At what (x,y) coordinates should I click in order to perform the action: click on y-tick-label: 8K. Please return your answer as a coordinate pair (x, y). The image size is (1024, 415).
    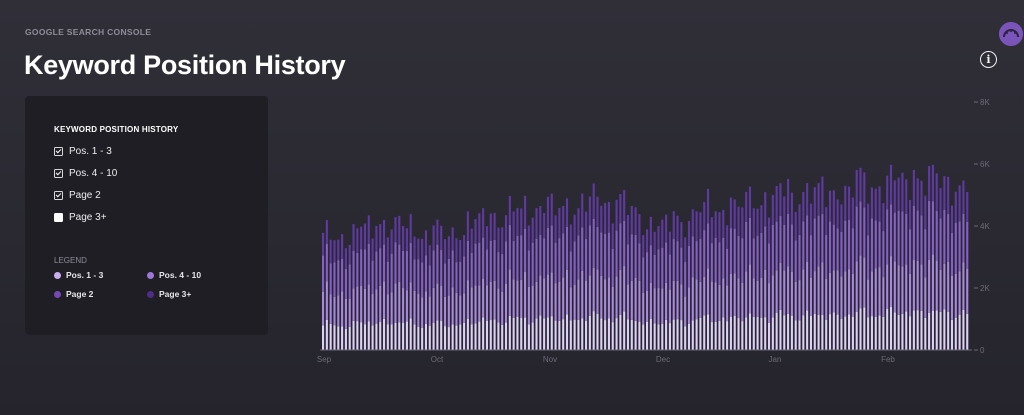
    Looking at the image, I should click on (985, 102).